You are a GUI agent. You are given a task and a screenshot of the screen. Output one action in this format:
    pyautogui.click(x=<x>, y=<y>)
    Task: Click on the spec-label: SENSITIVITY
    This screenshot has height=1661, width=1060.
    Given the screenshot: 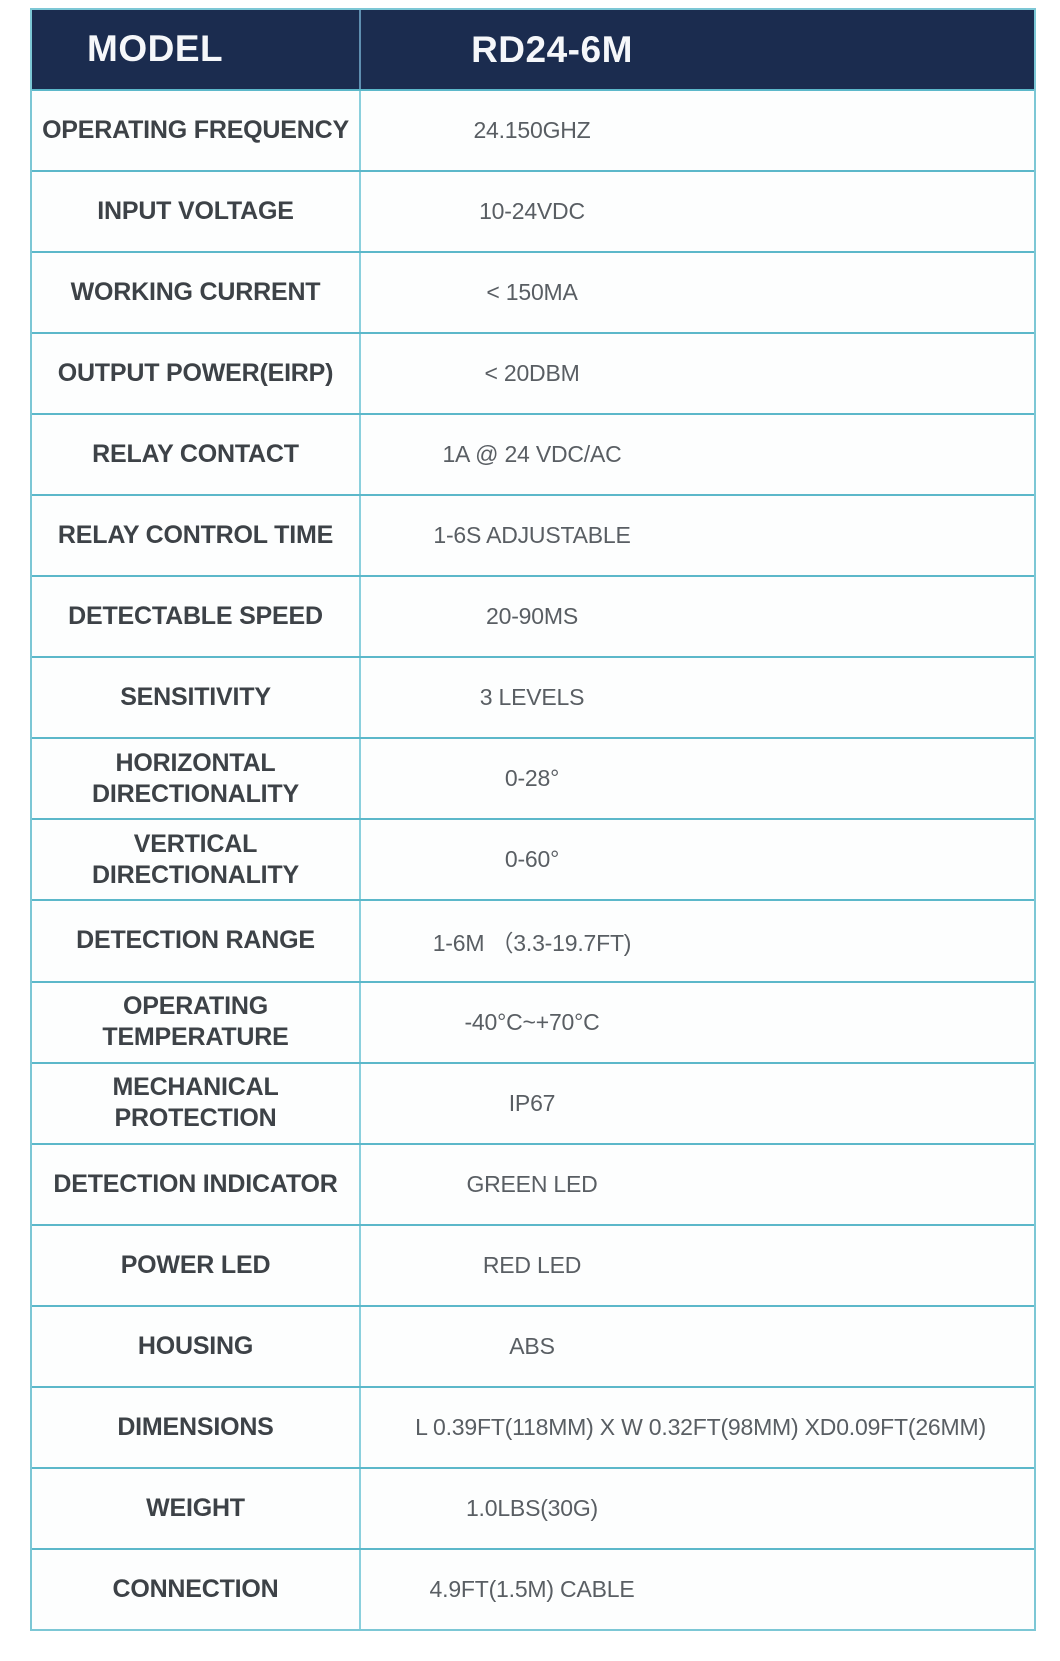 What is the action you would take?
    pyautogui.click(x=195, y=697)
    